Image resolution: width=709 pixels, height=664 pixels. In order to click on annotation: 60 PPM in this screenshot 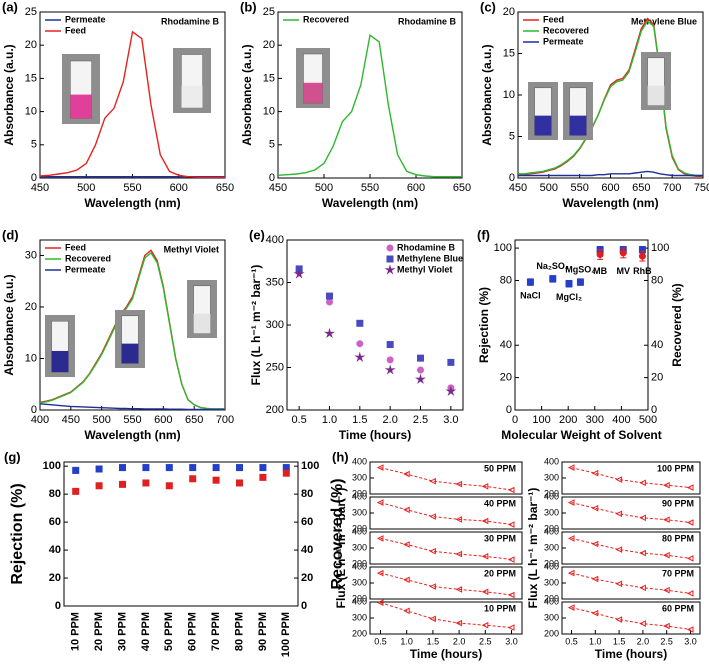, I will do `click(678, 608)`.